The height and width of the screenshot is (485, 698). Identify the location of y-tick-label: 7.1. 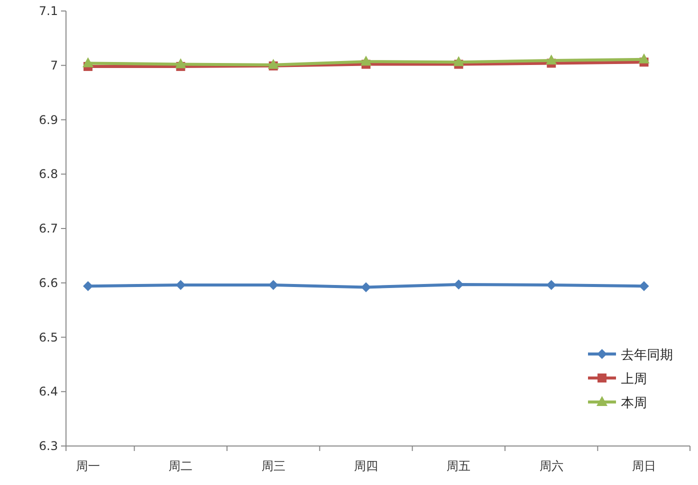
(48, 11).